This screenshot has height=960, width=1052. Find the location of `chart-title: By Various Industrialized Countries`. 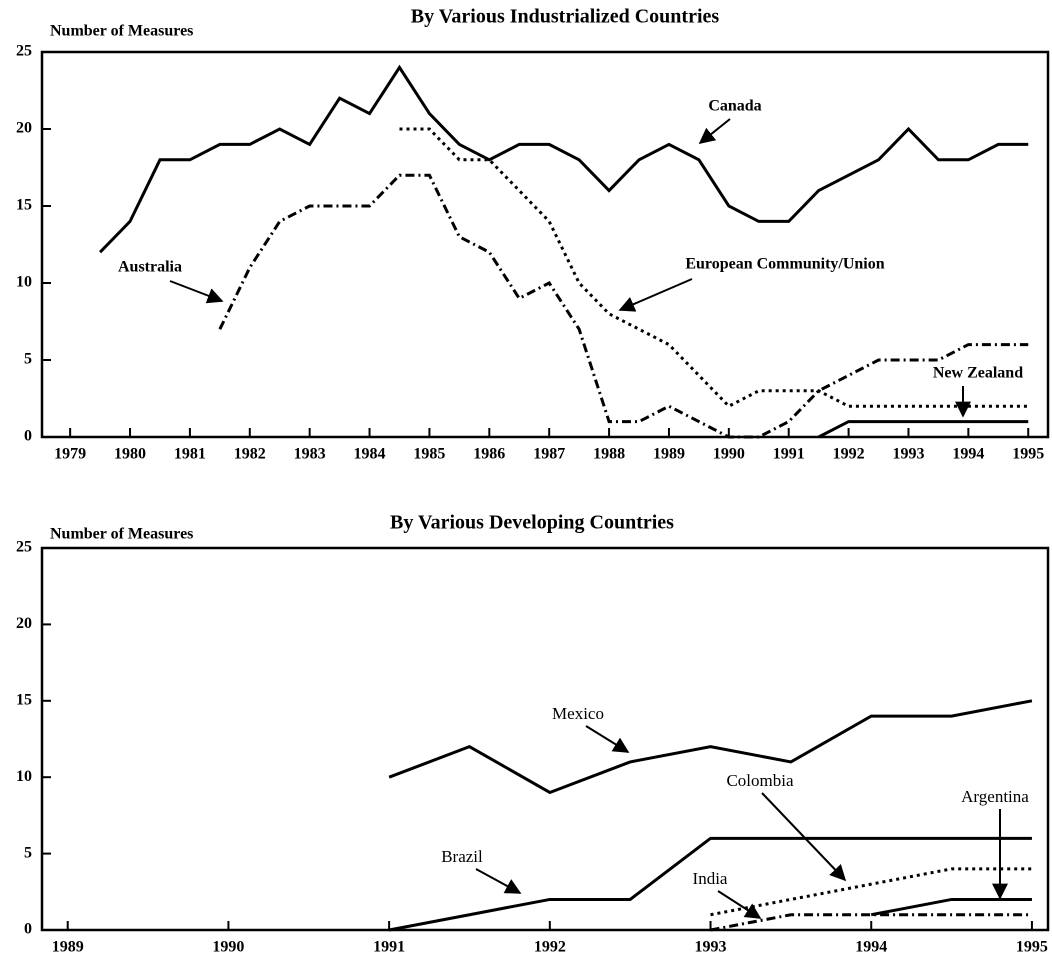

chart-title: By Various Industrialized Countries is located at coordinates (565, 17).